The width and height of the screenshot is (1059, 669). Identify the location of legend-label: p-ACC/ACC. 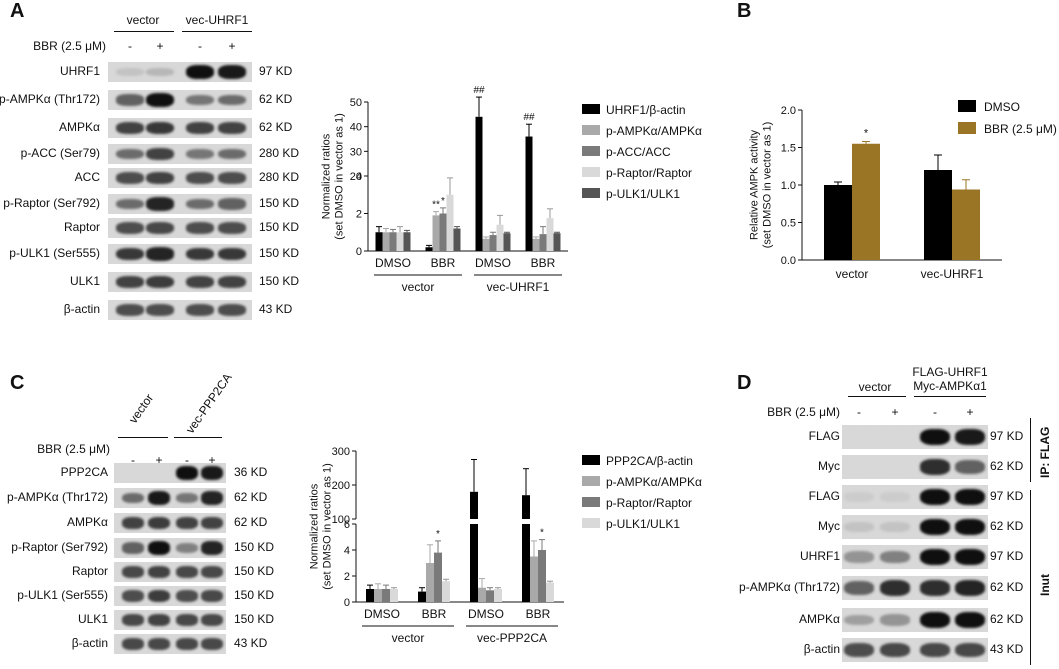
(638, 152).